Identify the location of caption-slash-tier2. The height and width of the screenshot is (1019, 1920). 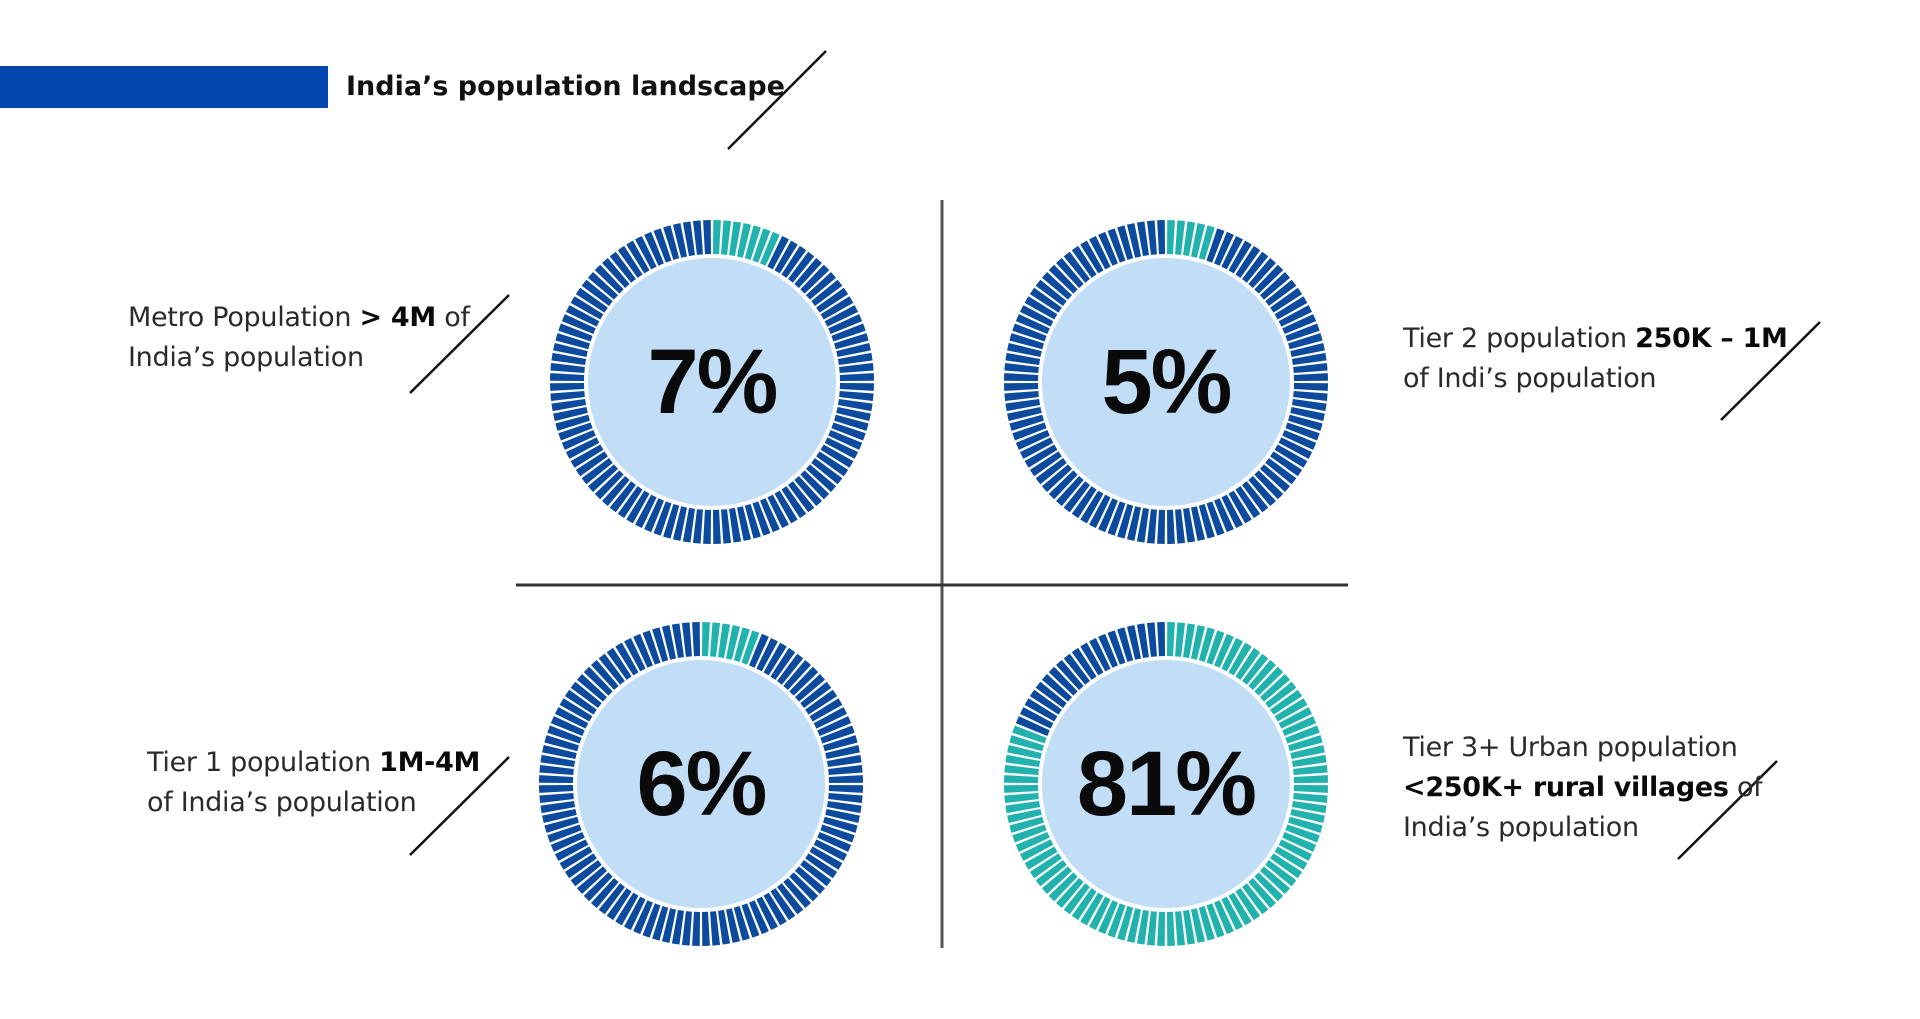
(1770, 371).